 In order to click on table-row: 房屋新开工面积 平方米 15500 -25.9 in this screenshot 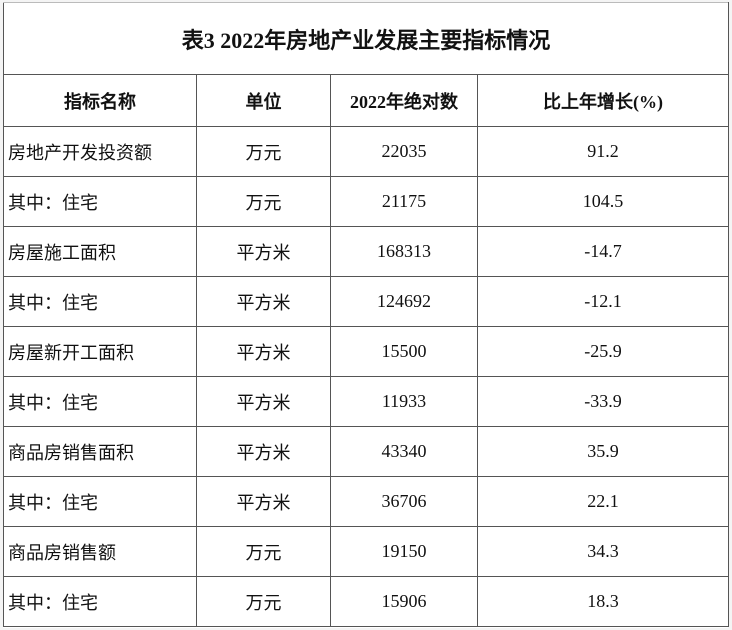, I will do `click(366, 351)`.